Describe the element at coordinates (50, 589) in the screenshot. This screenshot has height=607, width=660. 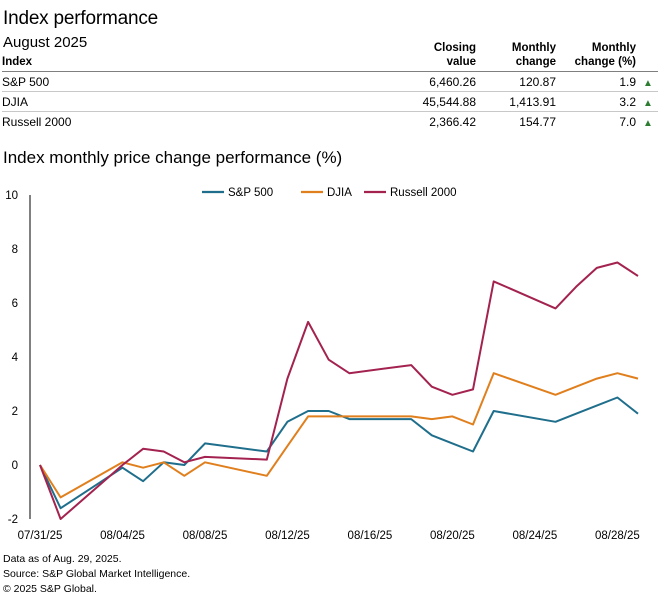
I see `footer-copyright: © 2025 S&P Global.` at that location.